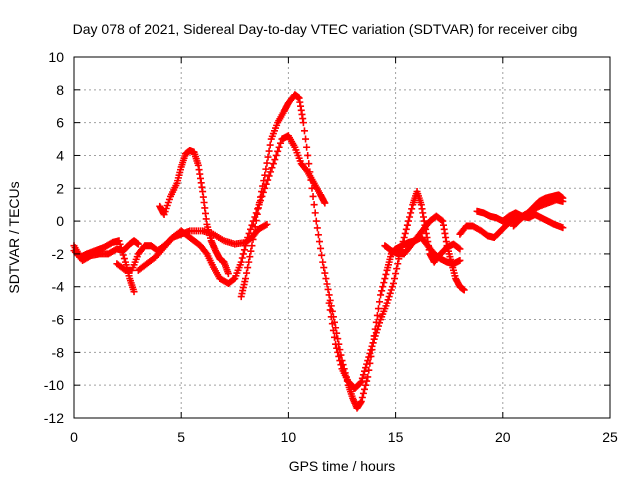 This screenshot has width=640, height=480. I want to click on y-tick-label: -8, so click(58, 352).